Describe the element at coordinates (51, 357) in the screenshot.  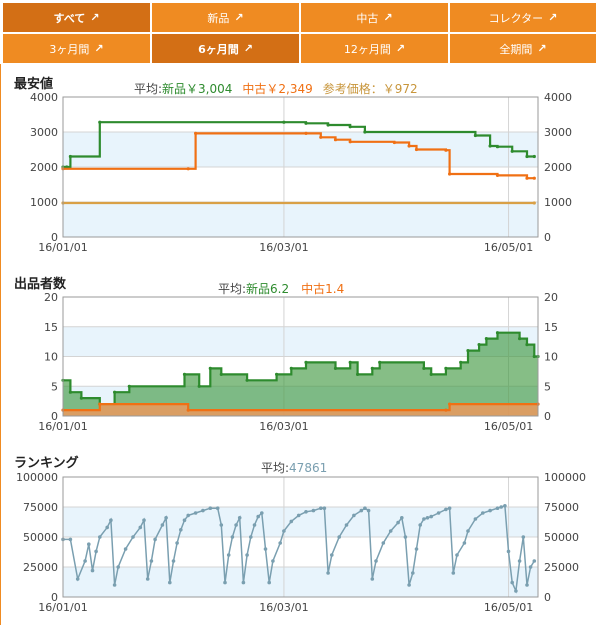
I see `y-tick-label-left: 10` at that location.